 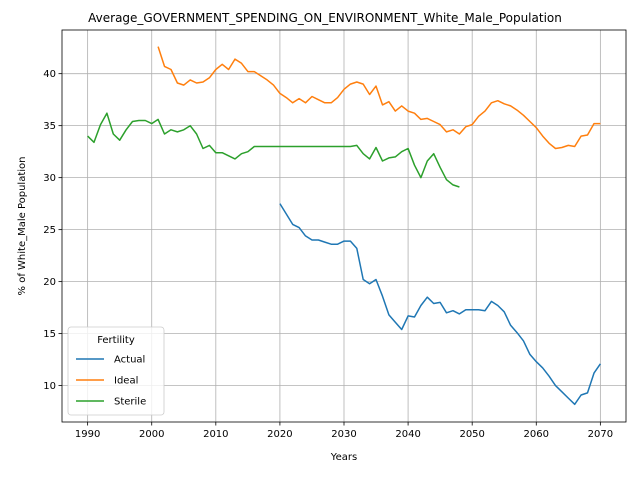 I want to click on x-tick-label: 2060, so click(x=536, y=434).